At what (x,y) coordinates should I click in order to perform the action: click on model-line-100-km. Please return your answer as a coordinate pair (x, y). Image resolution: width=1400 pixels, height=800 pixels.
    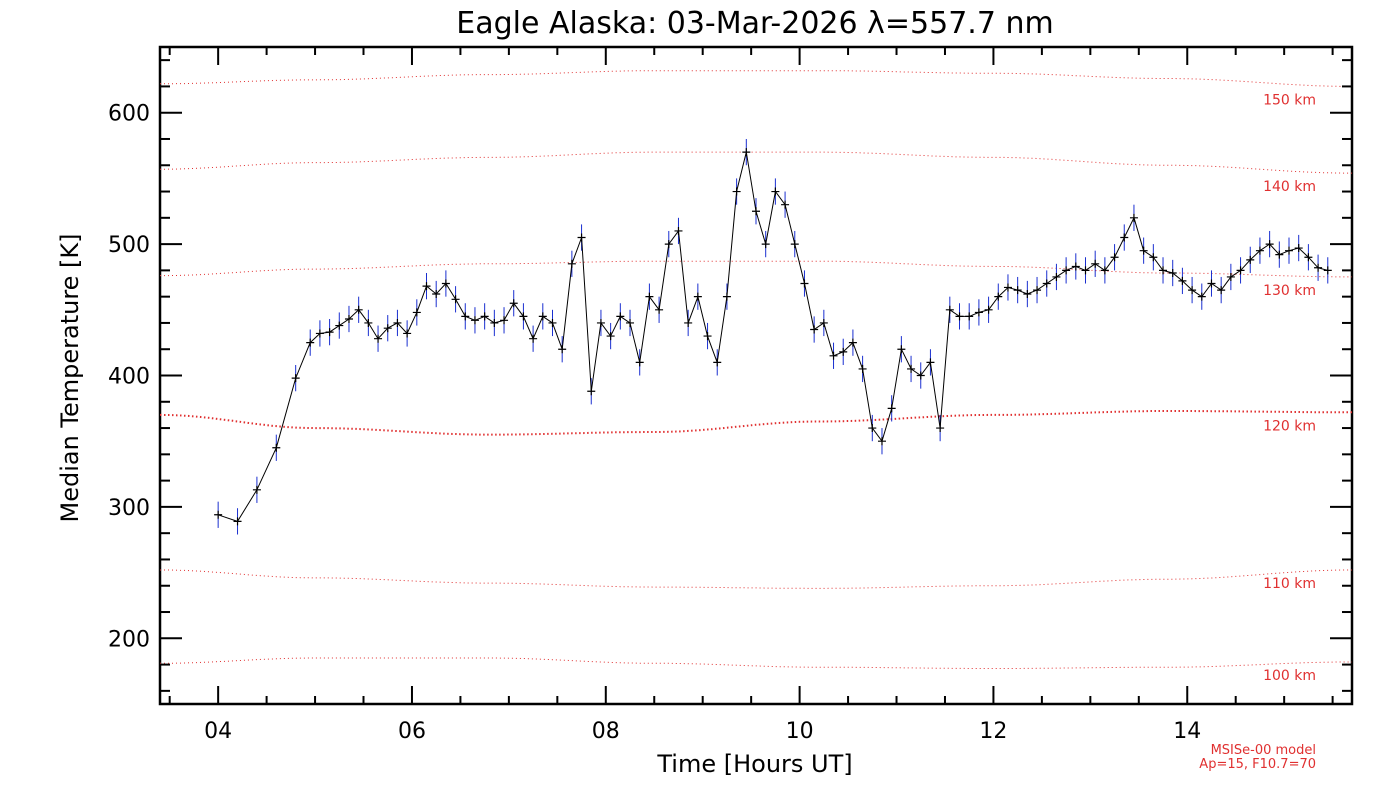
    Looking at the image, I should click on (756, 663).